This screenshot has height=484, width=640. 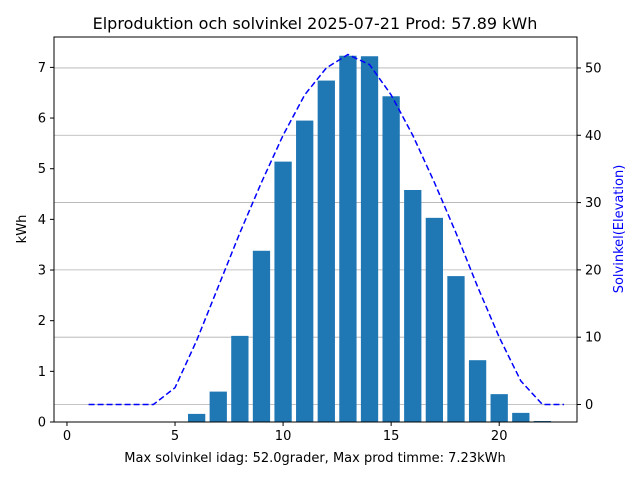 I want to click on y2-tick-label: 20, so click(x=593, y=270).